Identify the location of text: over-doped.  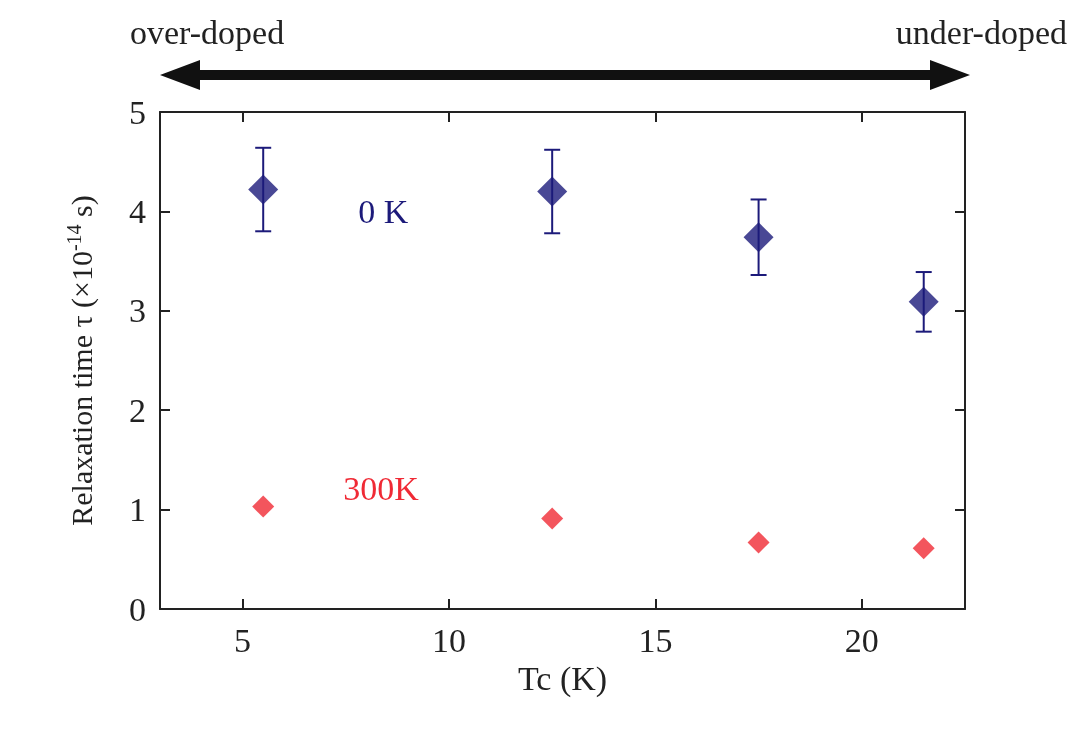
(207, 33).